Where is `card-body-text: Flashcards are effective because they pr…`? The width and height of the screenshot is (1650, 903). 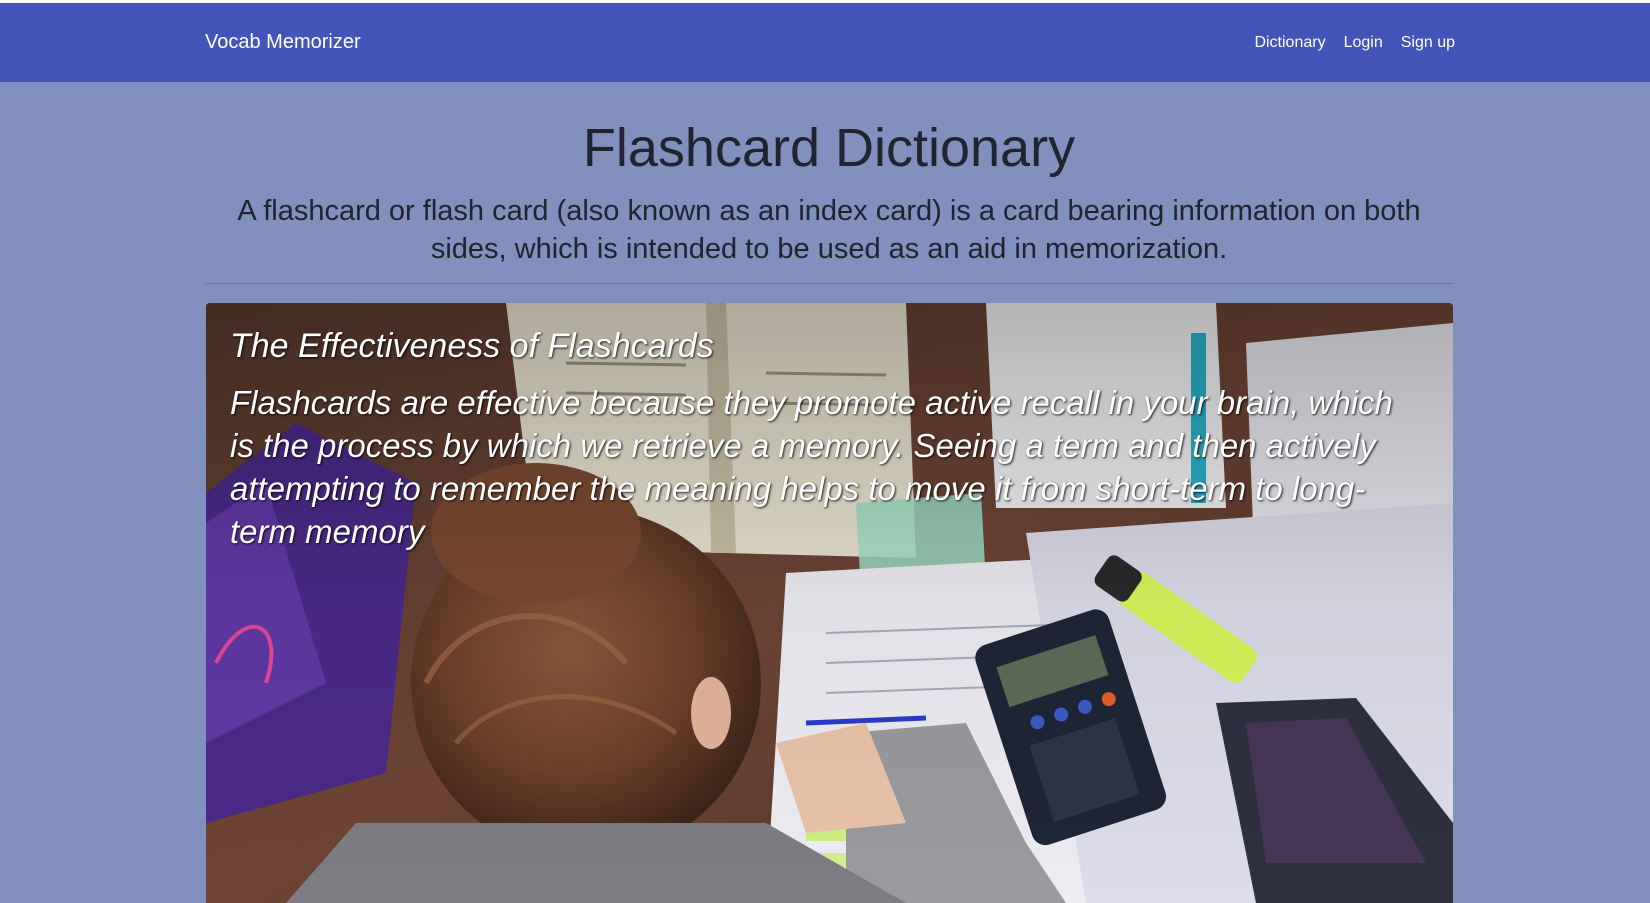 card-body-text: Flashcards are effective because they pr… is located at coordinates (811, 467).